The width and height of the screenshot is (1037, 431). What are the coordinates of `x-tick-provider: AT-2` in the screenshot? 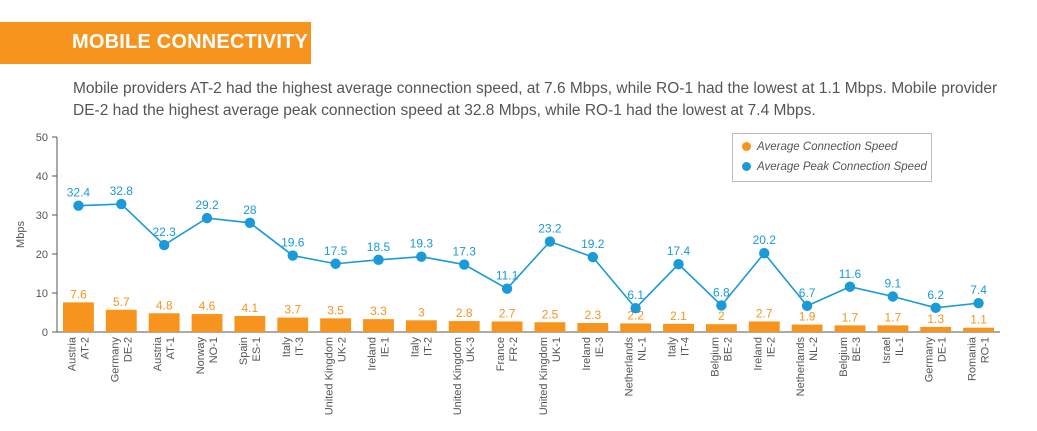 It's located at (85, 348).